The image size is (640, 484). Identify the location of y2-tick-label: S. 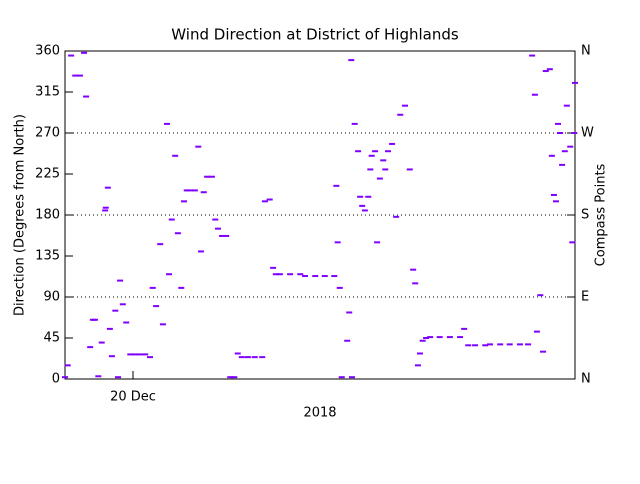
(585, 215).